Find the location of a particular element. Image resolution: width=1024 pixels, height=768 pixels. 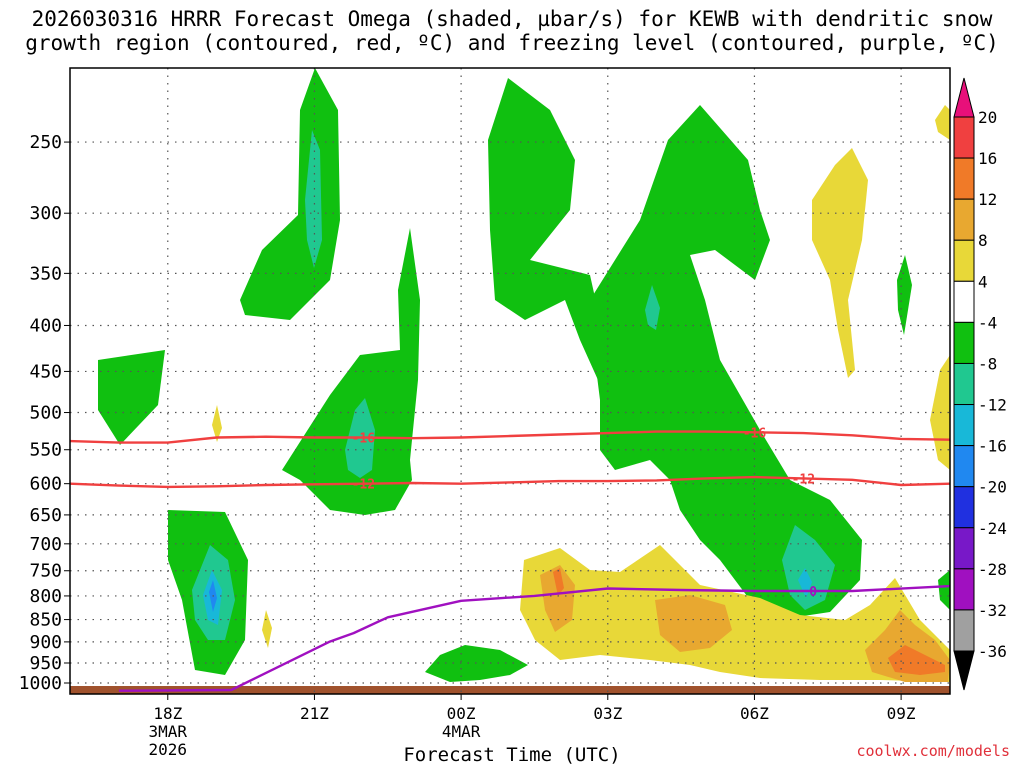

colorbar: 20 16 12 8 4 -4 -8 -12 -16 -20 -24 -28 -32 -36 is located at coordinates (980, 384).